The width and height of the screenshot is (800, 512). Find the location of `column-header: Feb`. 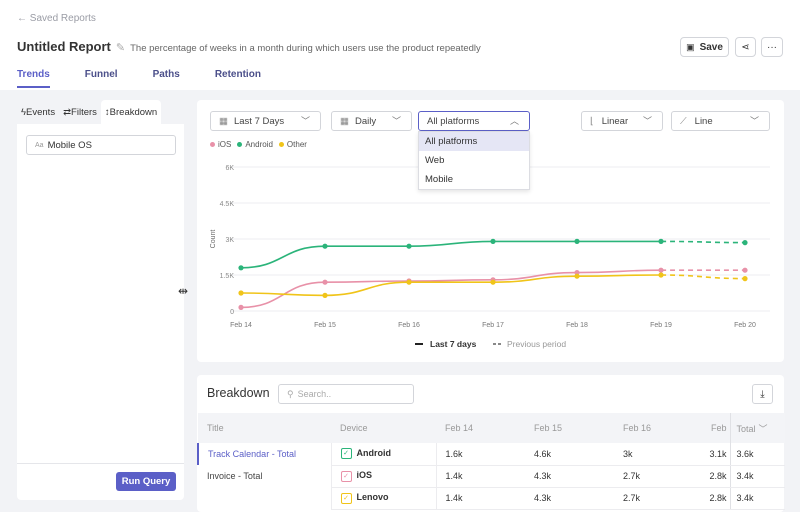

column-header: Feb is located at coordinates (712, 428).